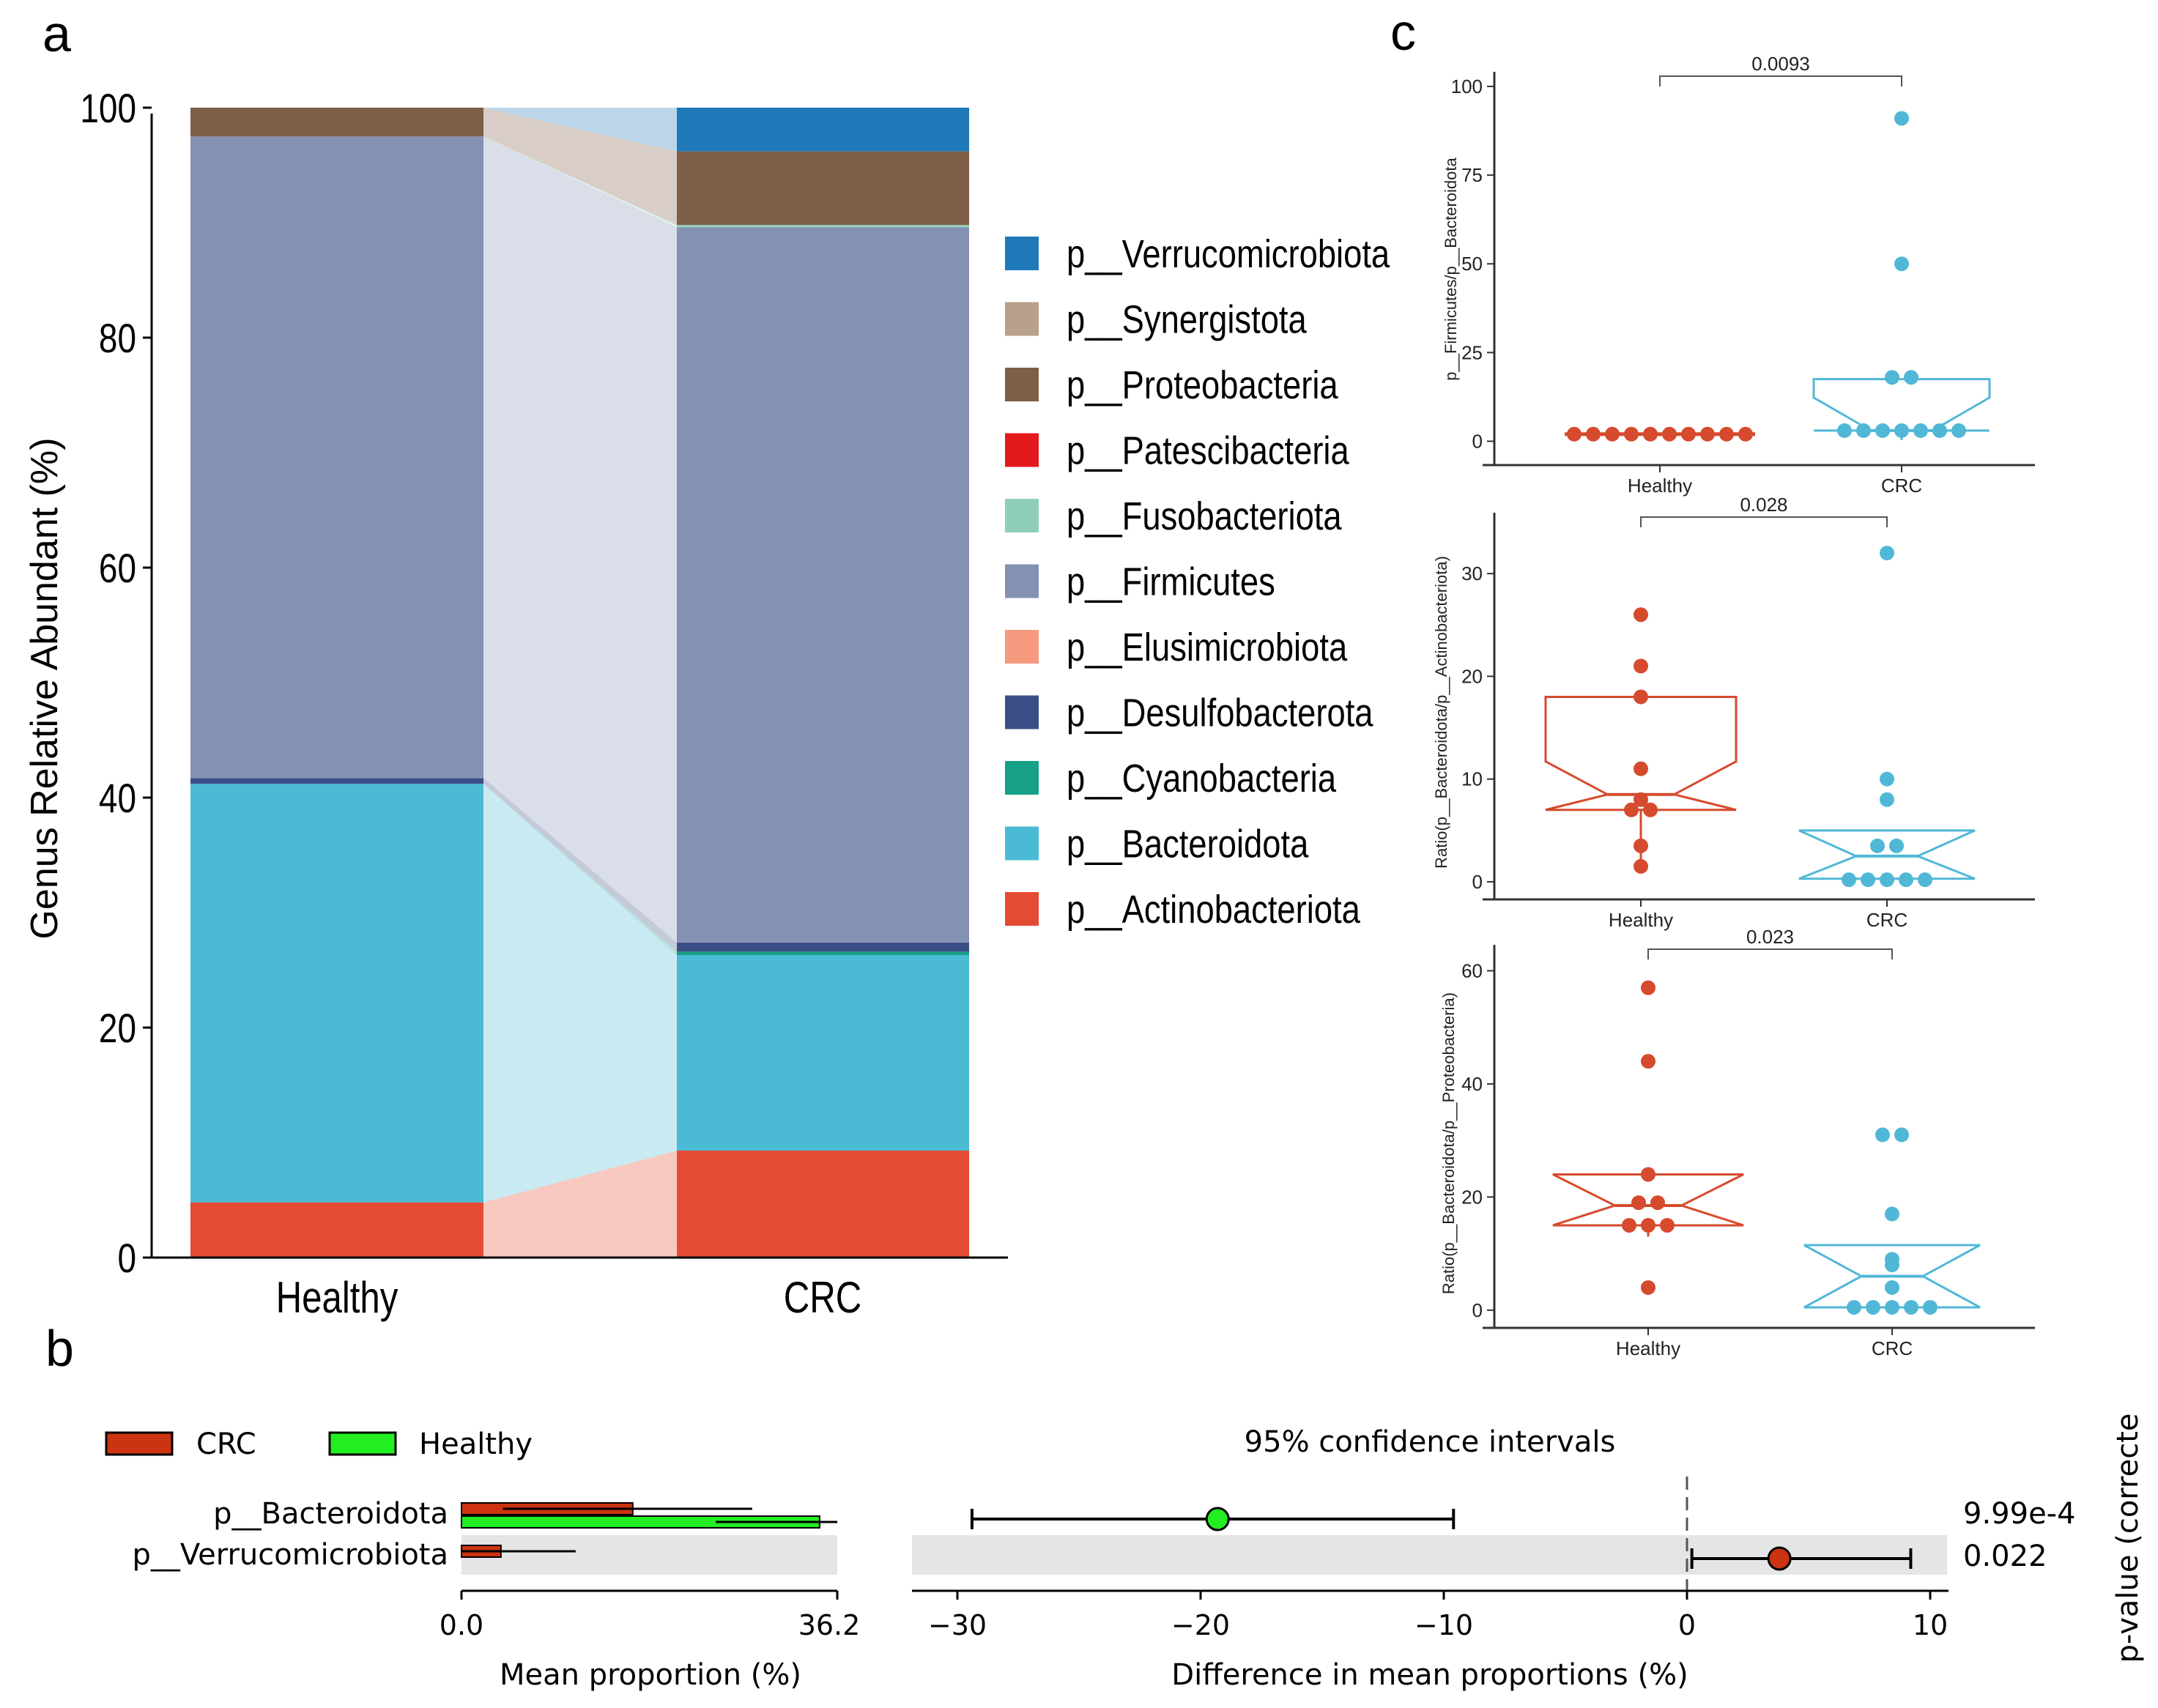 The image size is (2158, 1708). What do you see at coordinates (1022, 515) in the screenshot?
I see `legend-swatch-p-fusobacteriota` at bounding box center [1022, 515].